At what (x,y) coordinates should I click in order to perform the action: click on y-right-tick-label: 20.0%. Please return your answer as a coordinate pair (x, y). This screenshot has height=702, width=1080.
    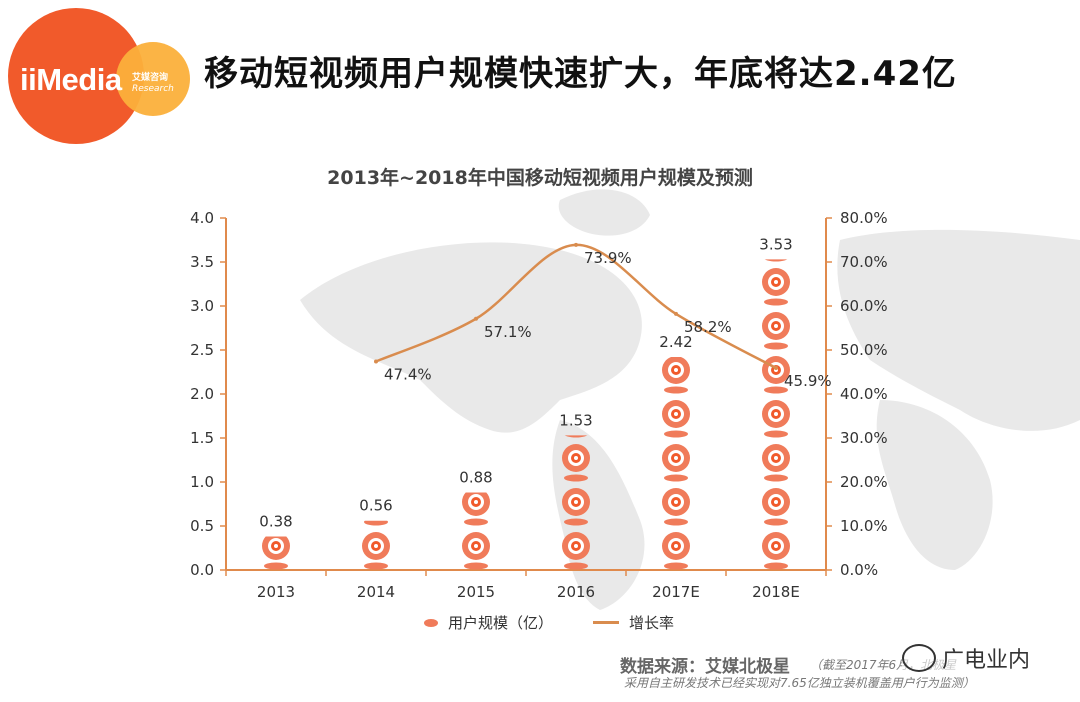
    Looking at the image, I should click on (864, 482).